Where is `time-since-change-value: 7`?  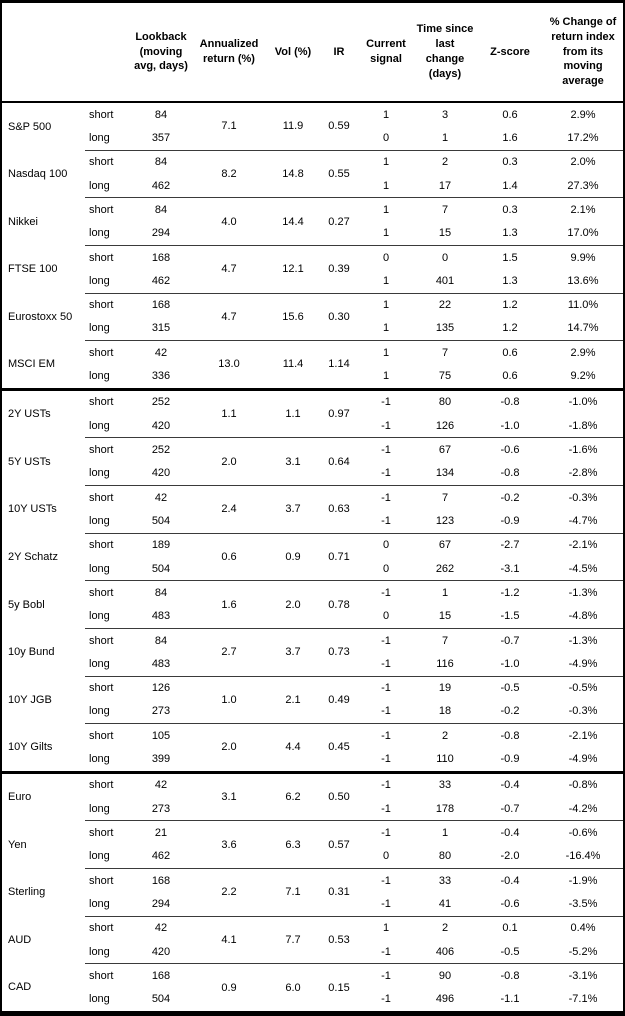 time-since-change-value: 7 is located at coordinates (445, 352).